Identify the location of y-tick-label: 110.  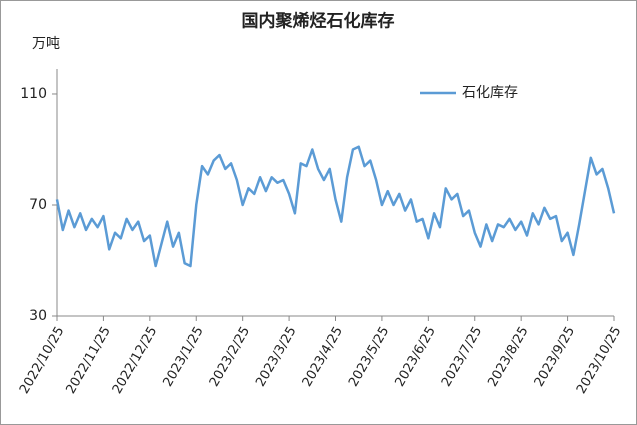
(33, 94).